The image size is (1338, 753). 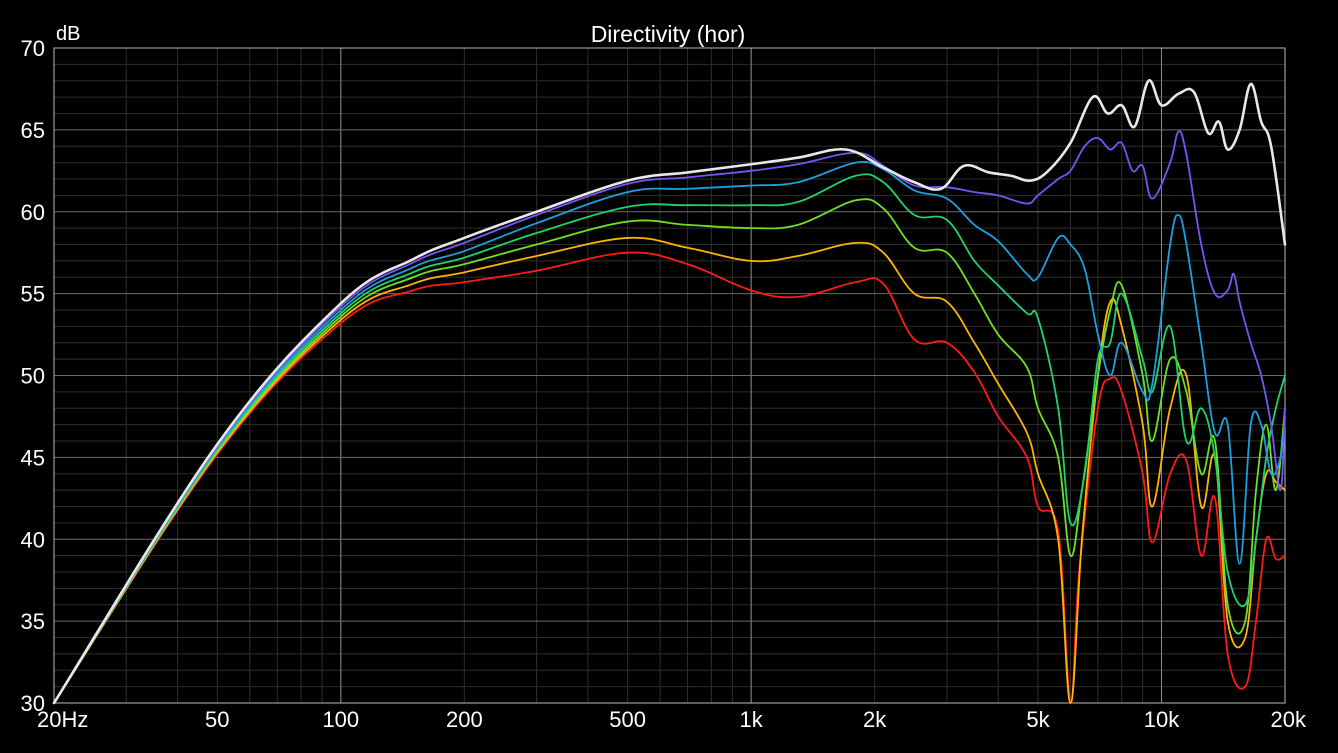 What do you see at coordinates (33, 212) in the screenshot?
I see `y-tick-label: 60` at bounding box center [33, 212].